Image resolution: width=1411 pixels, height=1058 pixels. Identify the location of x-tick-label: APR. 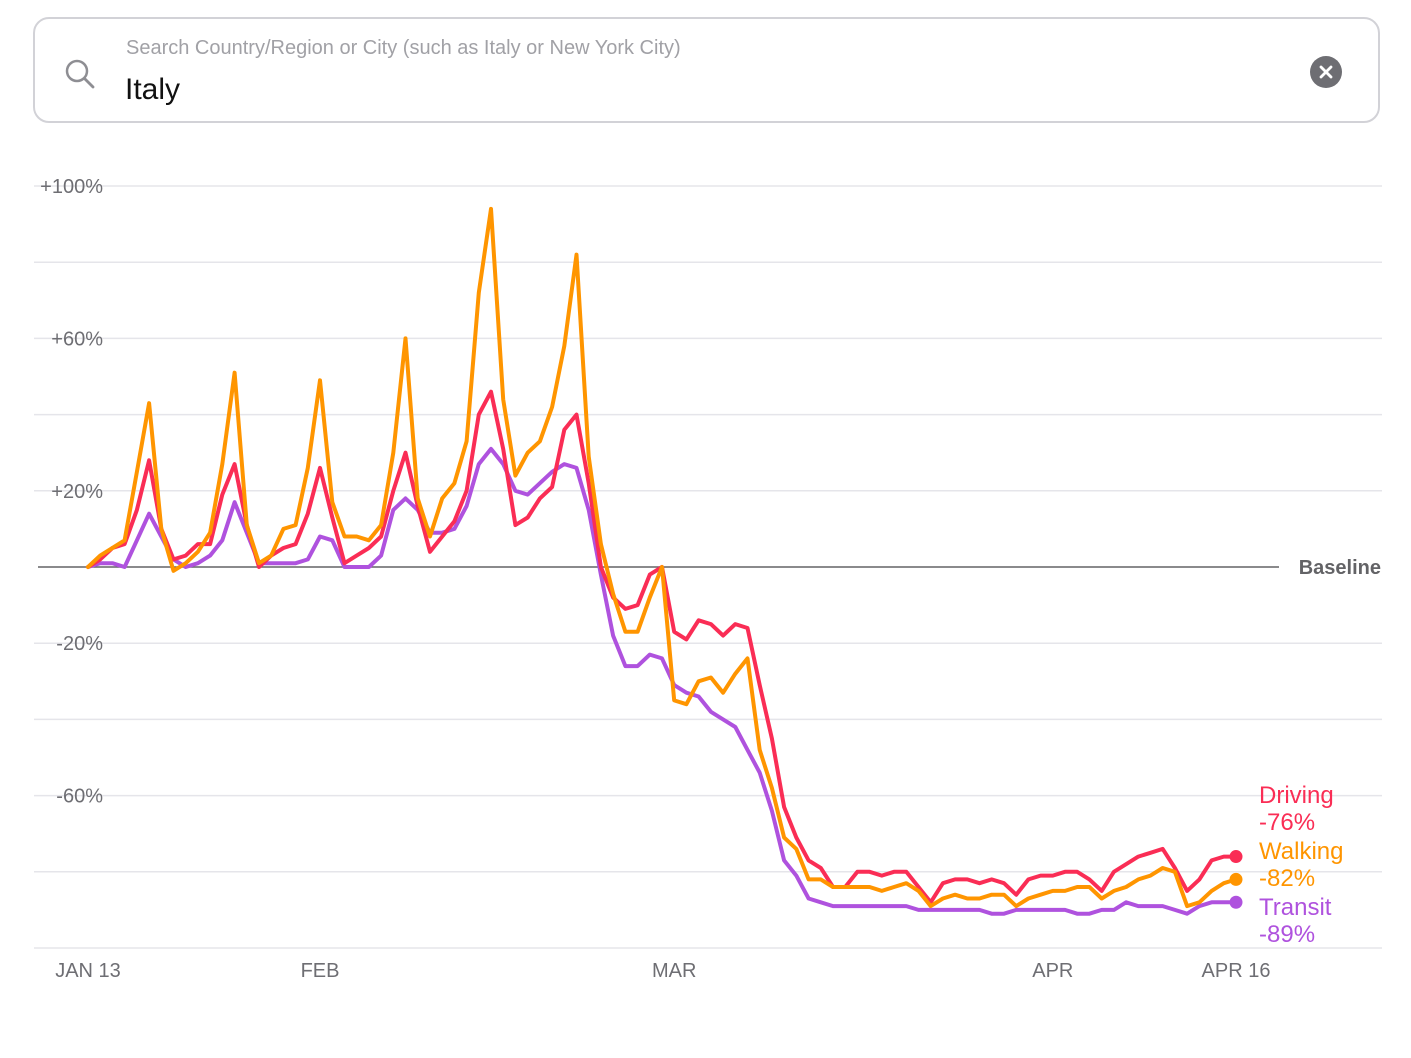
(1052, 971).